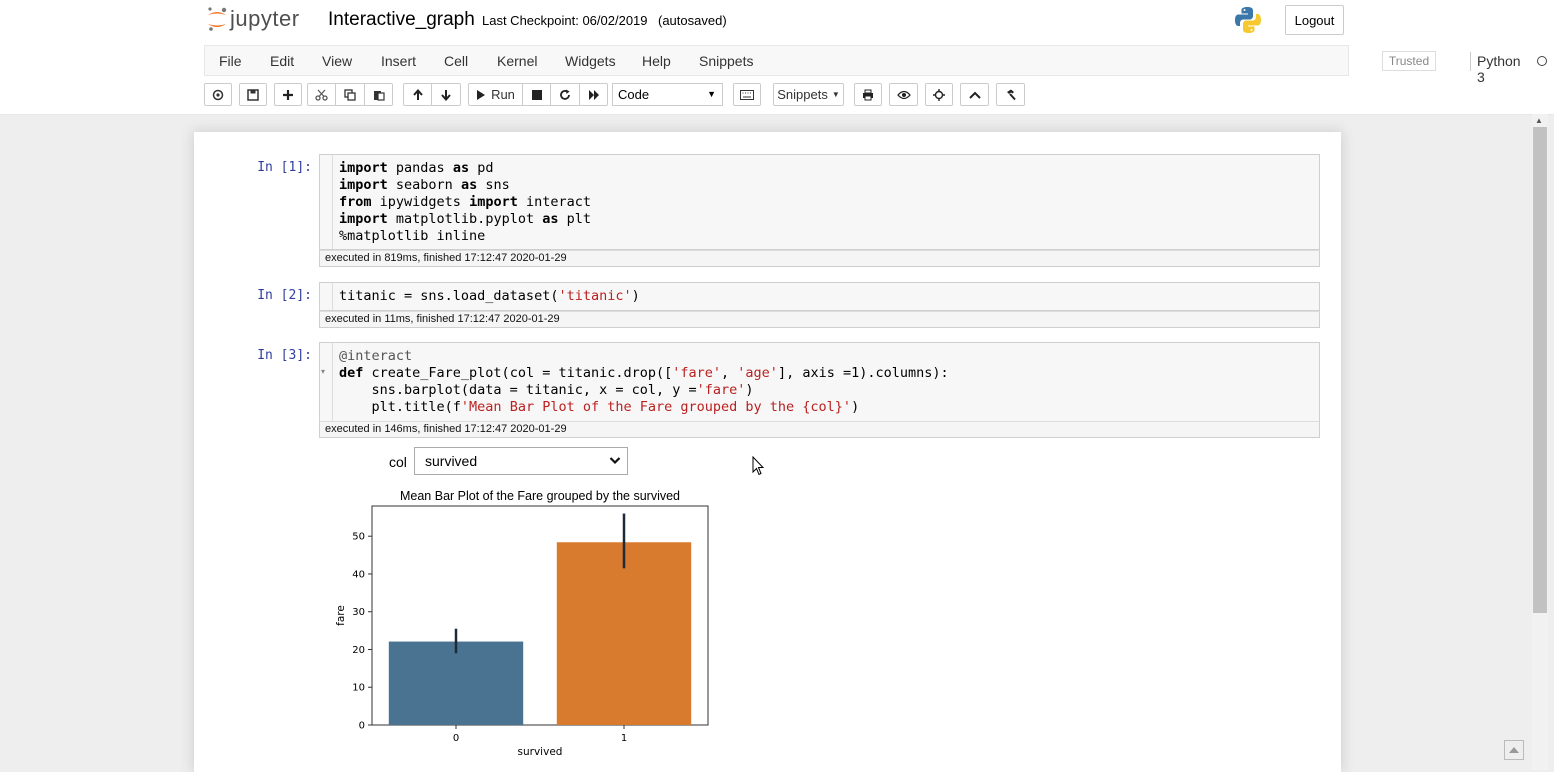 The height and width of the screenshot is (772, 1554). Describe the element at coordinates (1409, 61) in the screenshot. I see `trusted-indicator: Trusted` at that location.